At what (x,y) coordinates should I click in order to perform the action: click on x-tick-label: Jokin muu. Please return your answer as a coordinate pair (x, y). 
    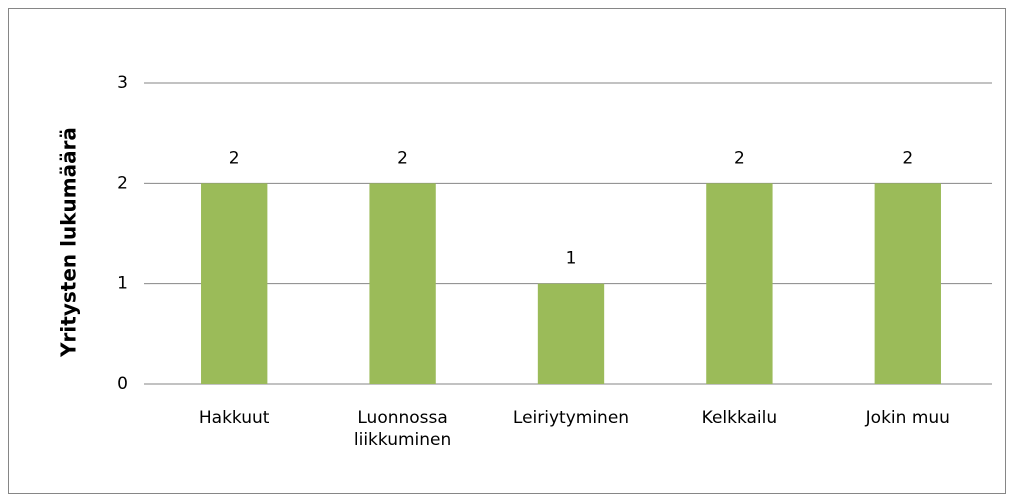
    Looking at the image, I should click on (907, 418).